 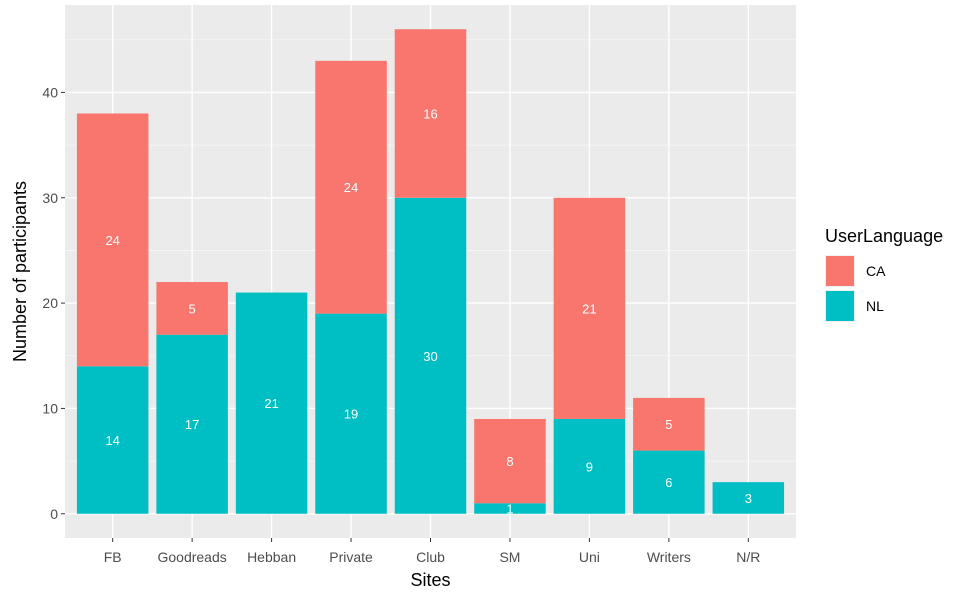 What do you see at coordinates (876, 271) in the screenshot?
I see `legend-label-ca: CA` at bounding box center [876, 271].